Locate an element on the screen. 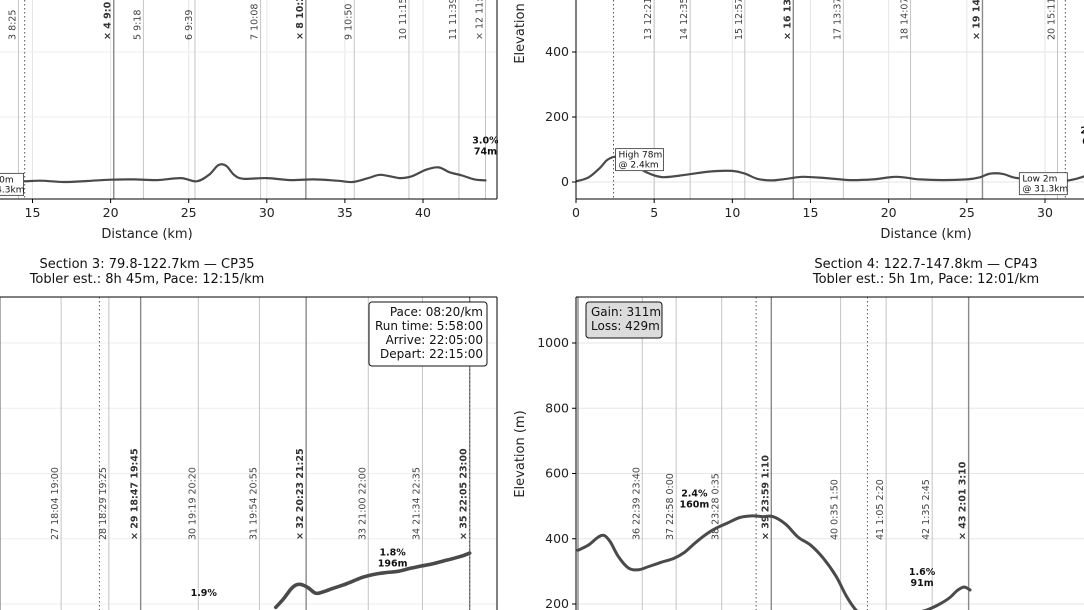 The height and width of the screenshot is (610, 1084). chart-subtitle-section-4: Tobler est.: 5h 1m, Pace: 12:01/km is located at coordinates (925, 279).